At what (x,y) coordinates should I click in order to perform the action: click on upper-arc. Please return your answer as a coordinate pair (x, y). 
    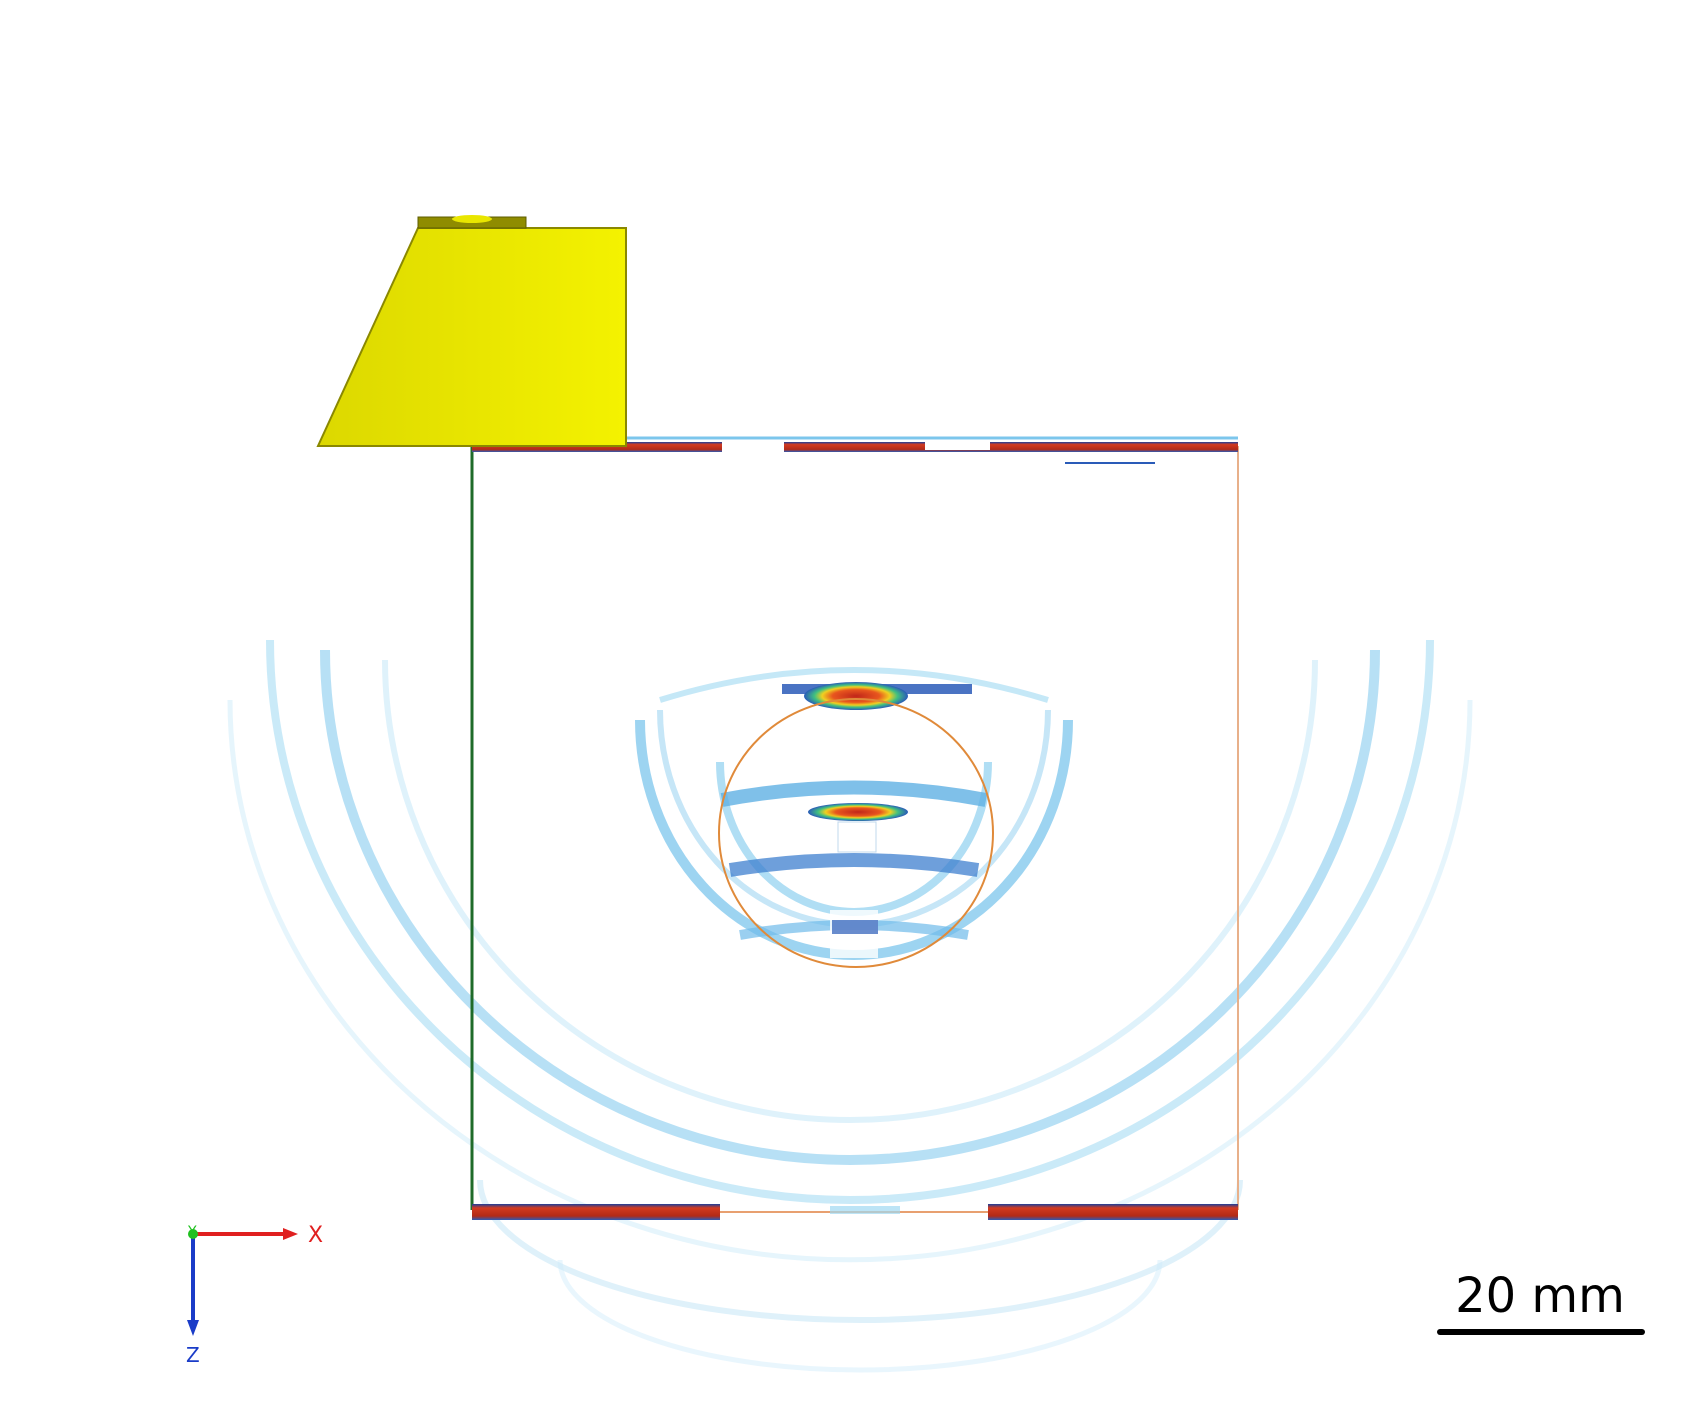
    Looking at the image, I should click on (854, 685).